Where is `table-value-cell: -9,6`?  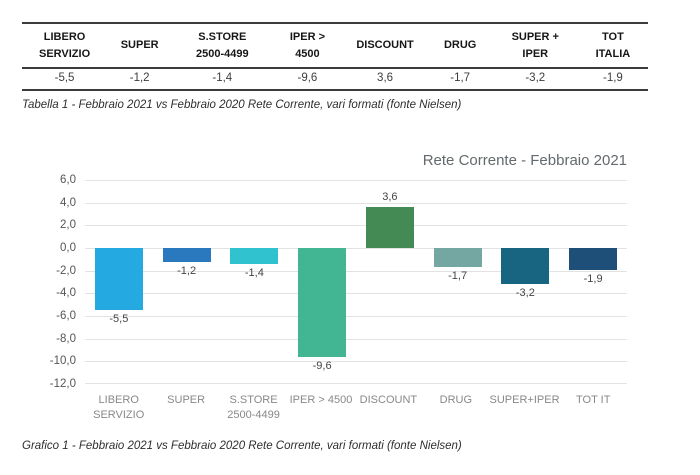
table-value-cell: -9,6 is located at coordinates (307, 78).